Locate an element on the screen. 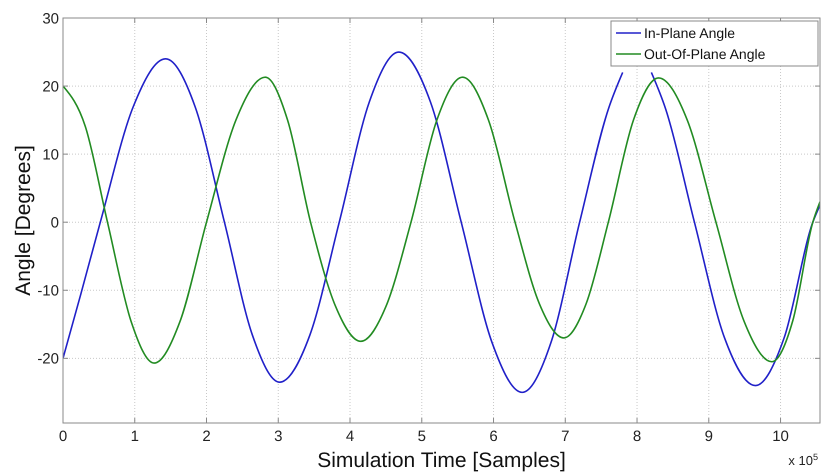 The height and width of the screenshot is (473, 822). y-tick-label: -20 is located at coordinates (48, 359).